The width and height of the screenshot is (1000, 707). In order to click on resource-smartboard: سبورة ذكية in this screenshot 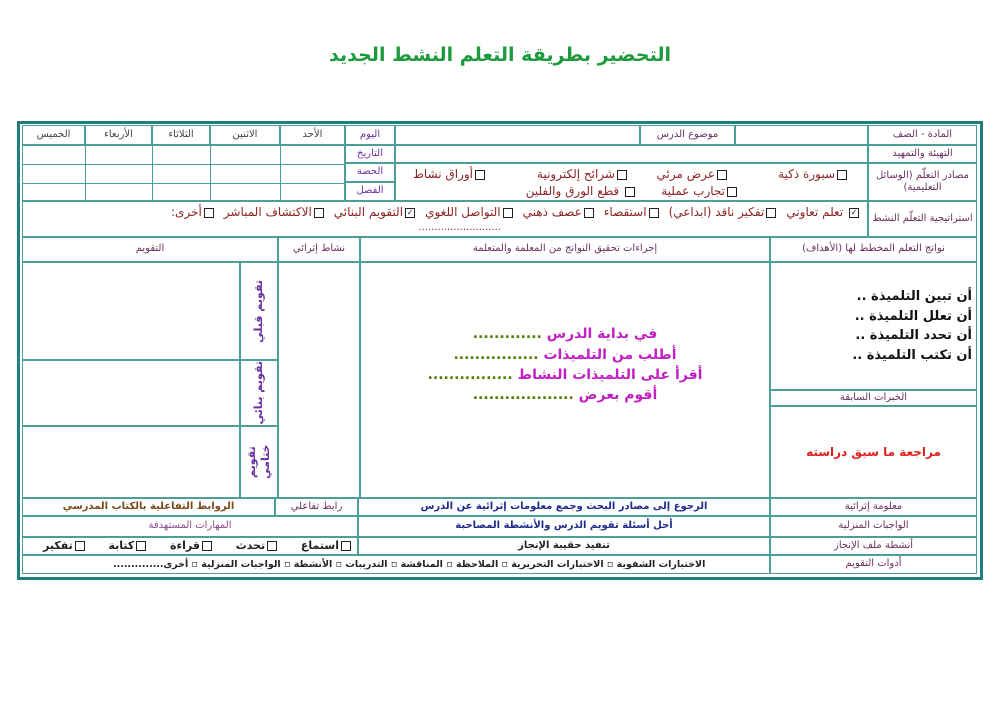, I will do `click(812, 174)`.